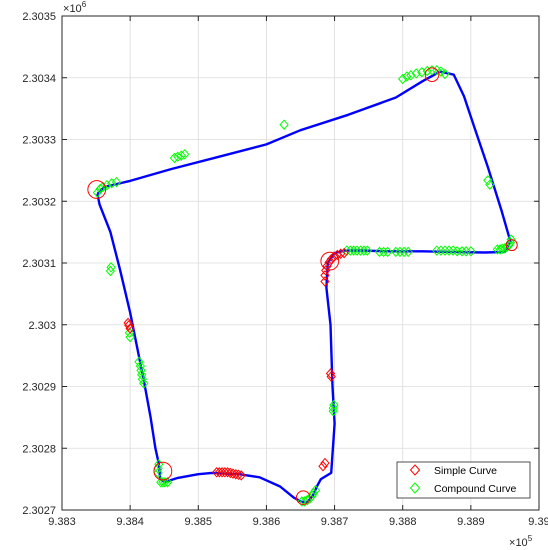  I want to click on y-tick-label: 2.3028, so click(39, 449).